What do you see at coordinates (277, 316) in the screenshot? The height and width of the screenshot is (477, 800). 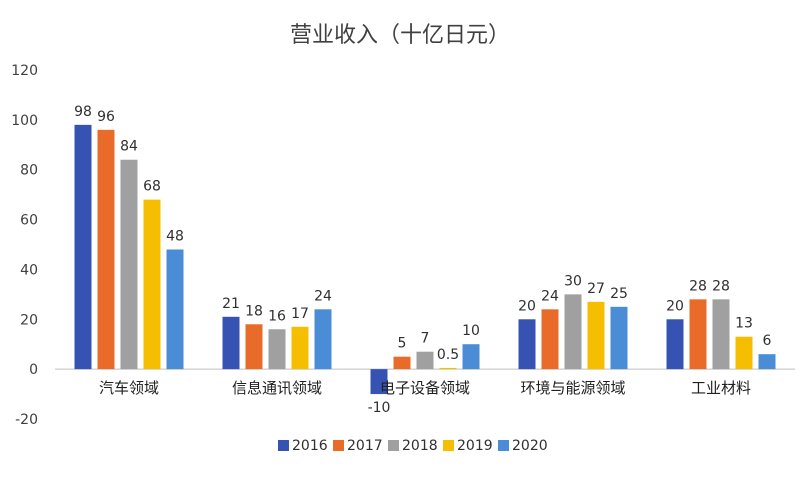 I see `data-label: 16` at bounding box center [277, 316].